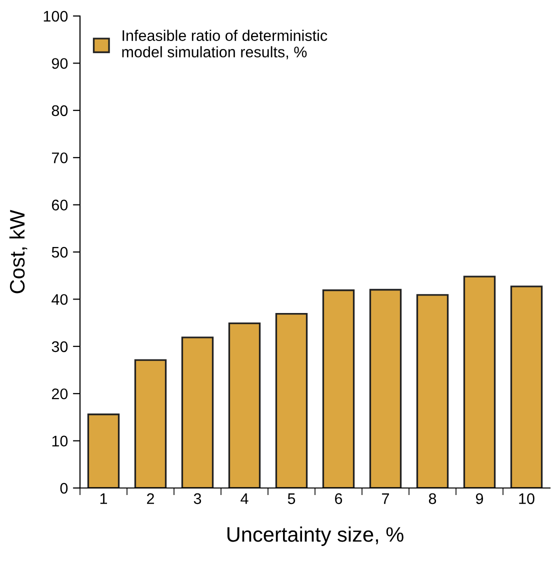  Describe the element at coordinates (64, 488) in the screenshot. I see `y-tick-label: 0` at that location.